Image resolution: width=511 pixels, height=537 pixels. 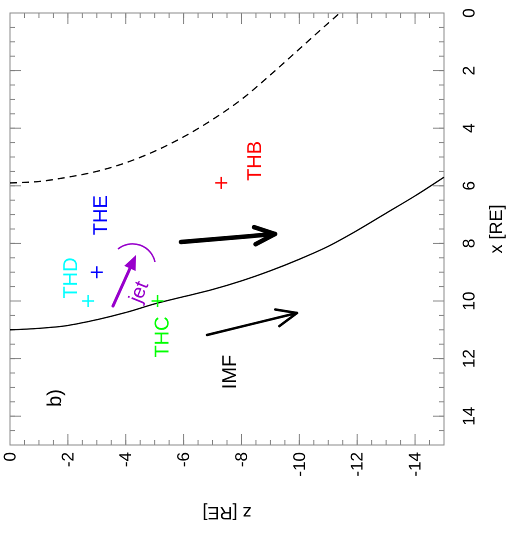 What do you see at coordinates (469, 301) in the screenshot?
I see `y-tick-label: 10` at bounding box center [469, 301].